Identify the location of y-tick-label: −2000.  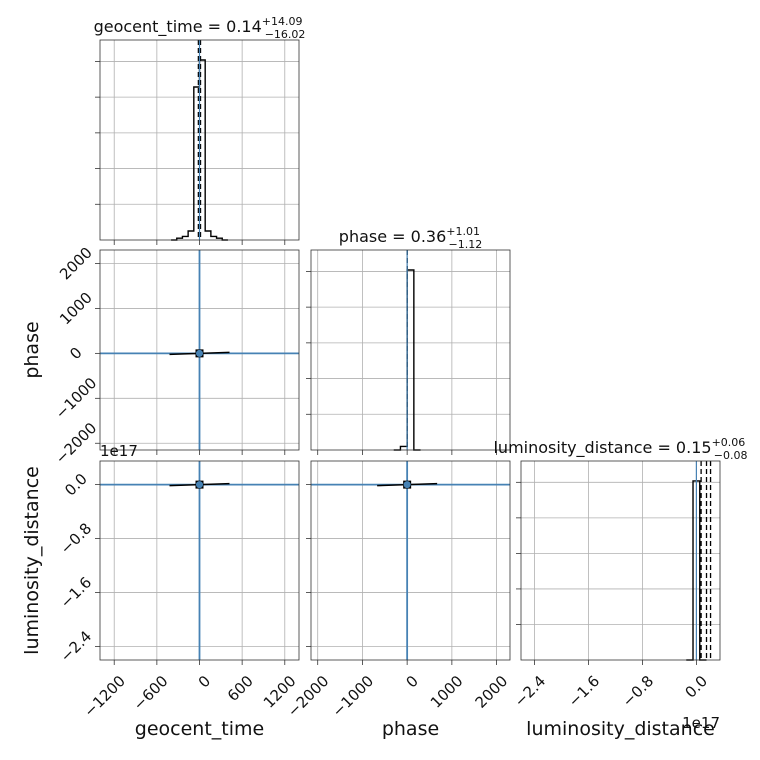
(76, 443).